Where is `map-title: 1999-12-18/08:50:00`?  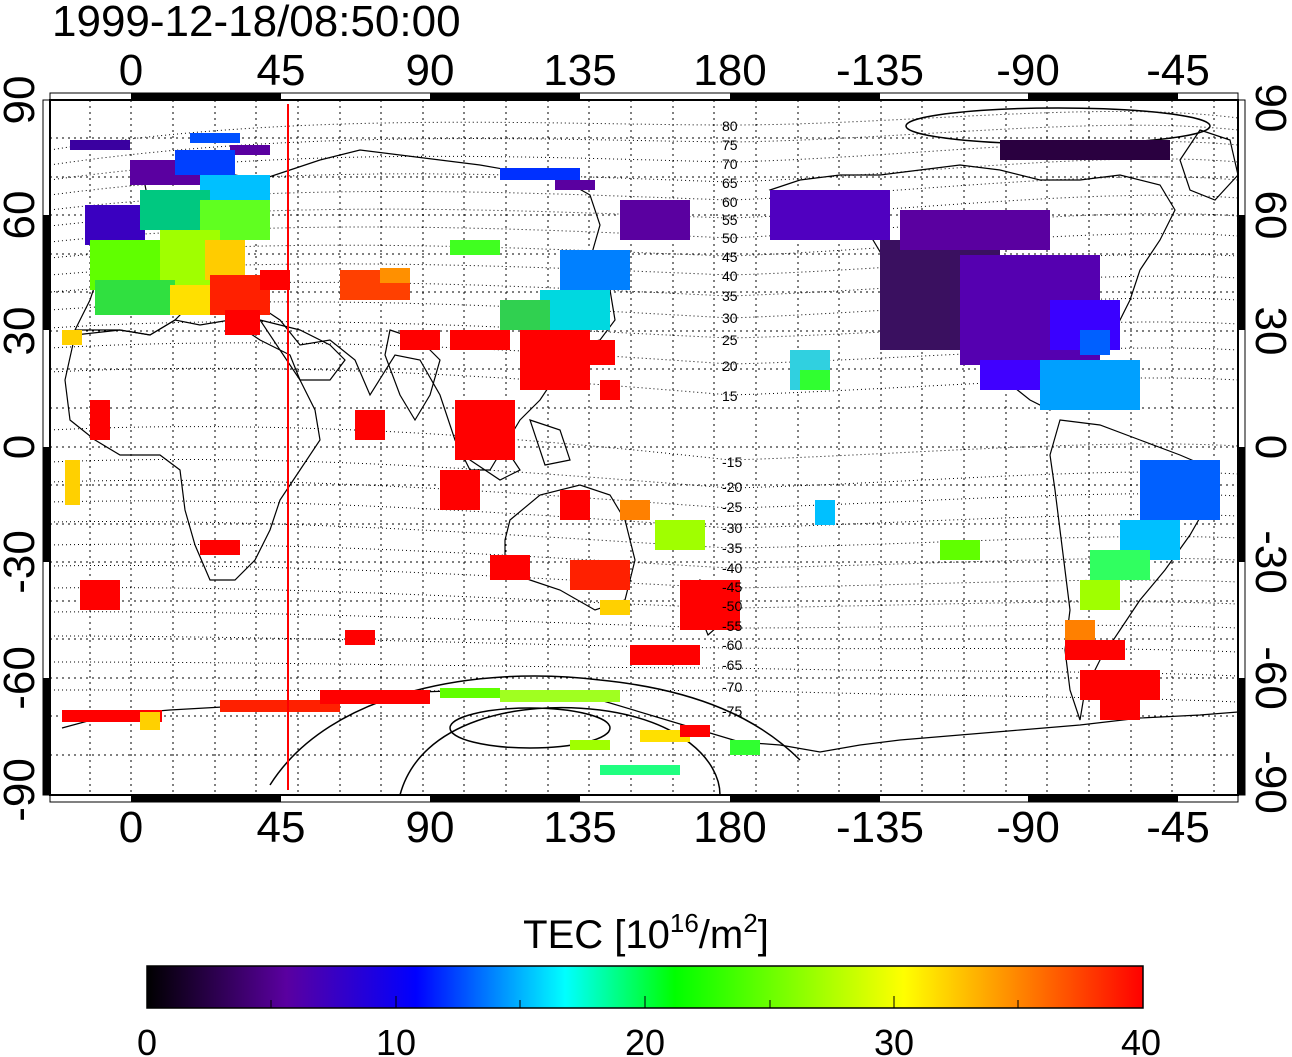
map-title: 1999-12-18/08:50:00 is located at coordinates (256, 23).